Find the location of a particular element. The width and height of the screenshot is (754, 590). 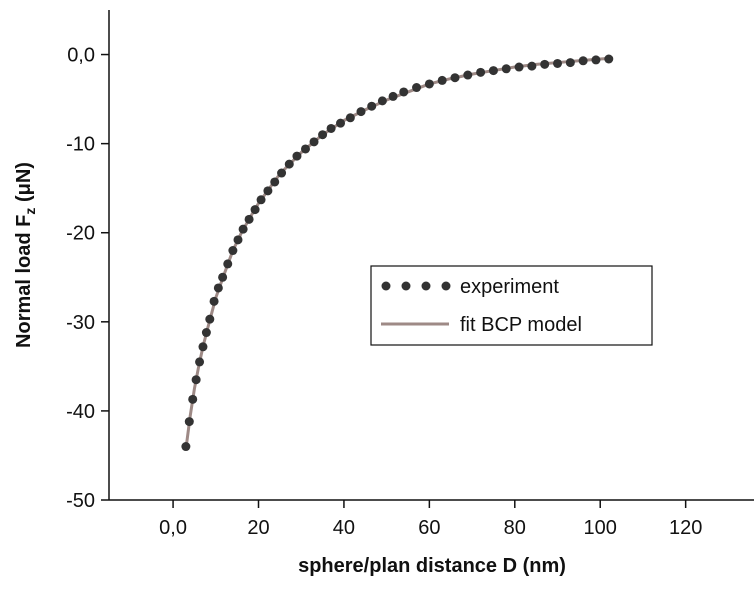

y-axis-title: Normal load Fz (μN) is located at coordinates (25, 255).